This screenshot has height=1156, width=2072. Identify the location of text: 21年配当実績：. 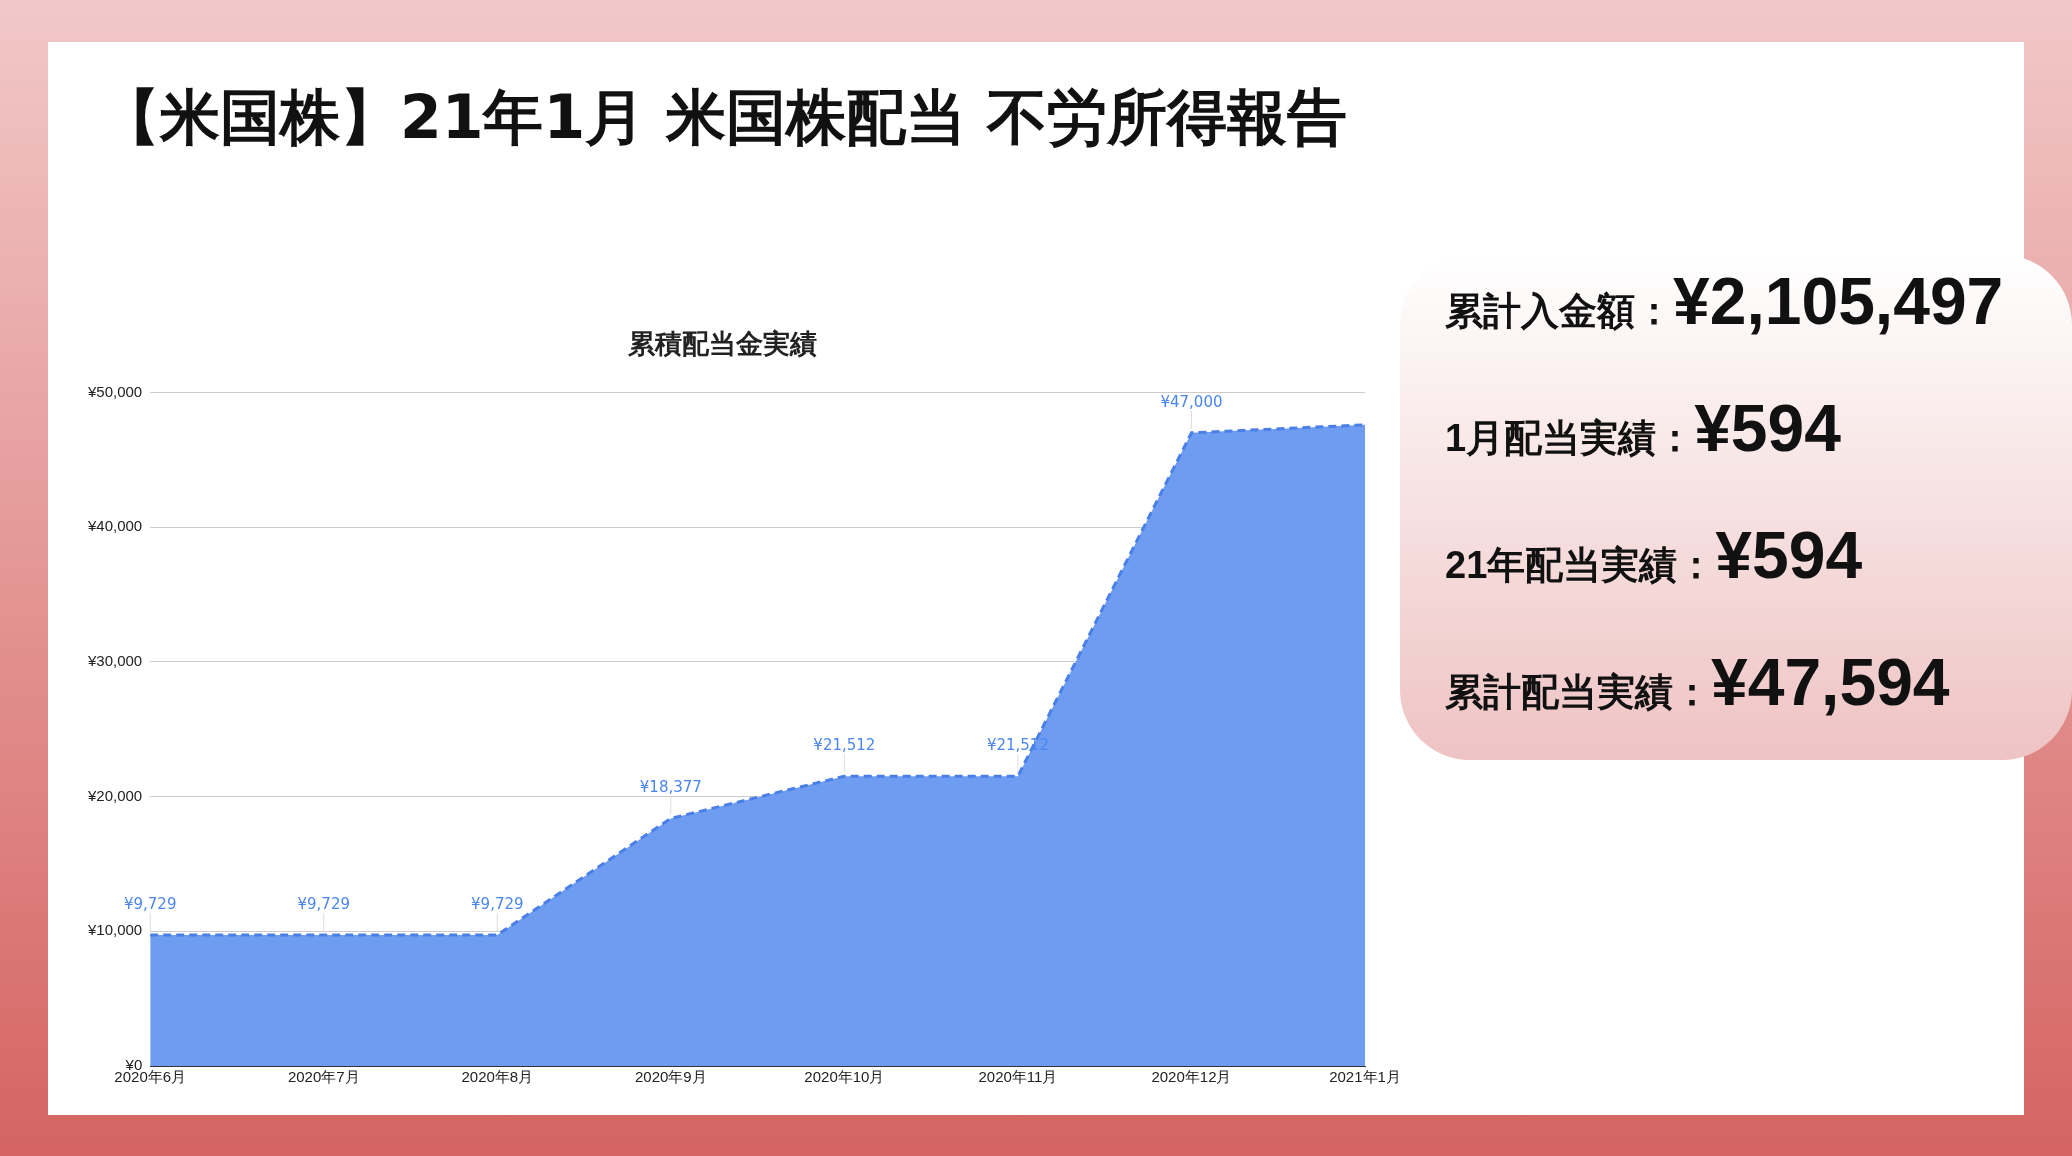
(1580, 565).